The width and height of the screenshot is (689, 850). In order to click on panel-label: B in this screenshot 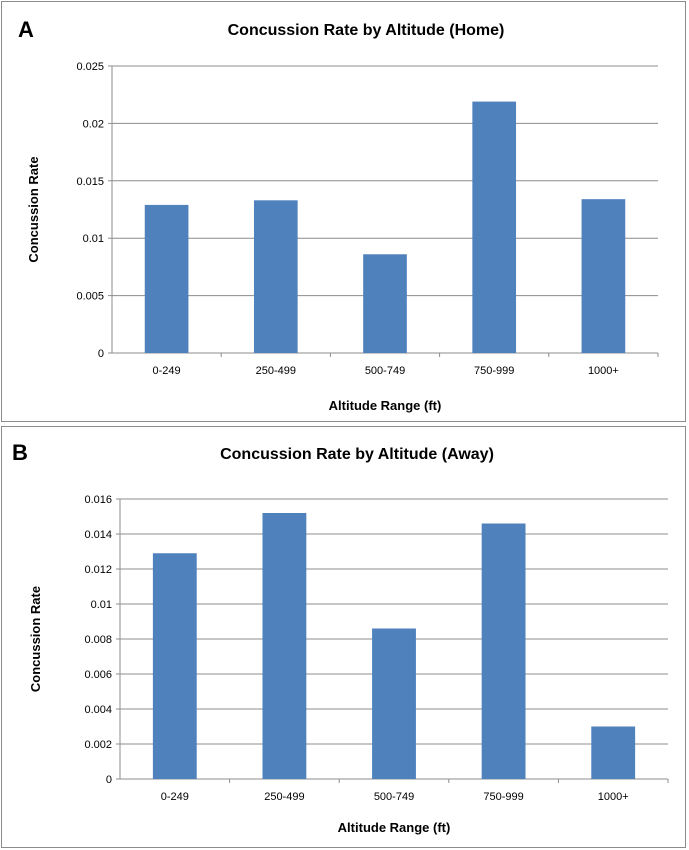, I will do `click(20, 452)`.